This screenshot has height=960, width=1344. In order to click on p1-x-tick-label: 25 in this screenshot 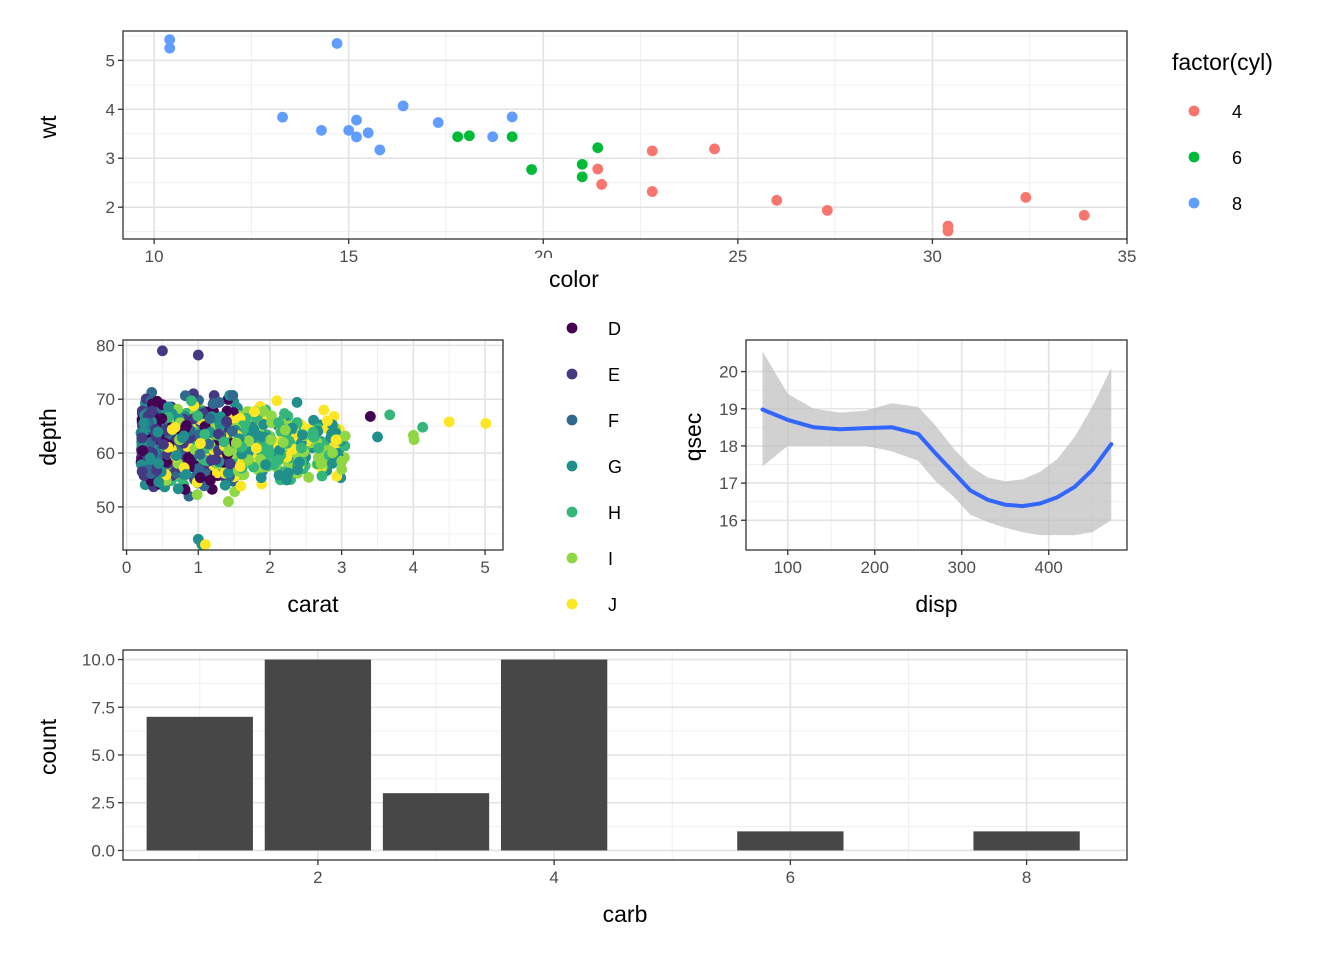, I will do `click(737, 256)`.